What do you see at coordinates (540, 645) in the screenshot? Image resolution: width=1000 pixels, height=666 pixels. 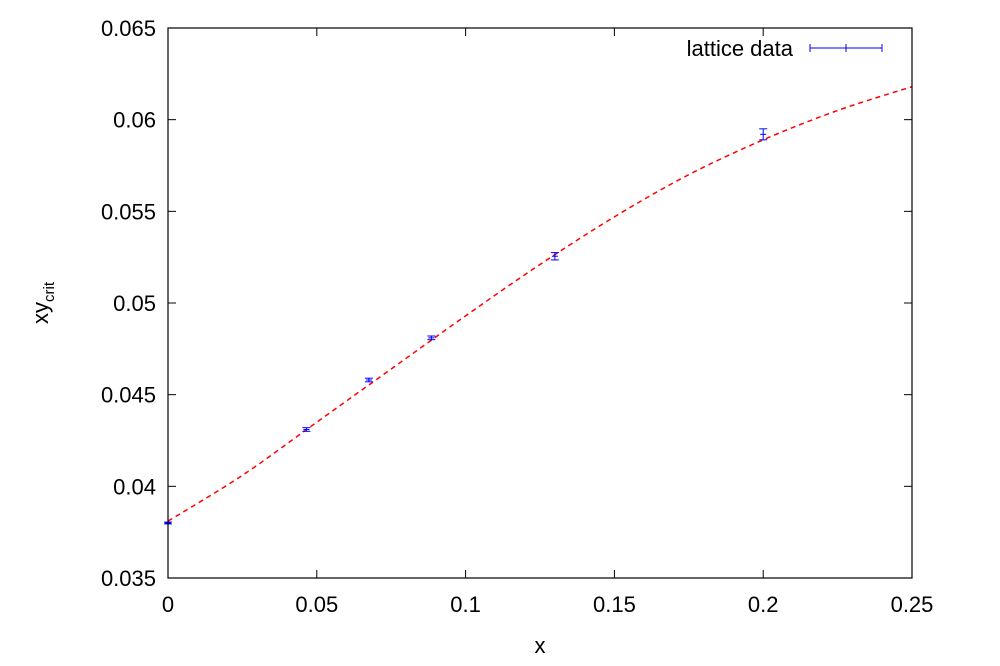 I see `x-axis-label: x` at bounding box center [540, 645].